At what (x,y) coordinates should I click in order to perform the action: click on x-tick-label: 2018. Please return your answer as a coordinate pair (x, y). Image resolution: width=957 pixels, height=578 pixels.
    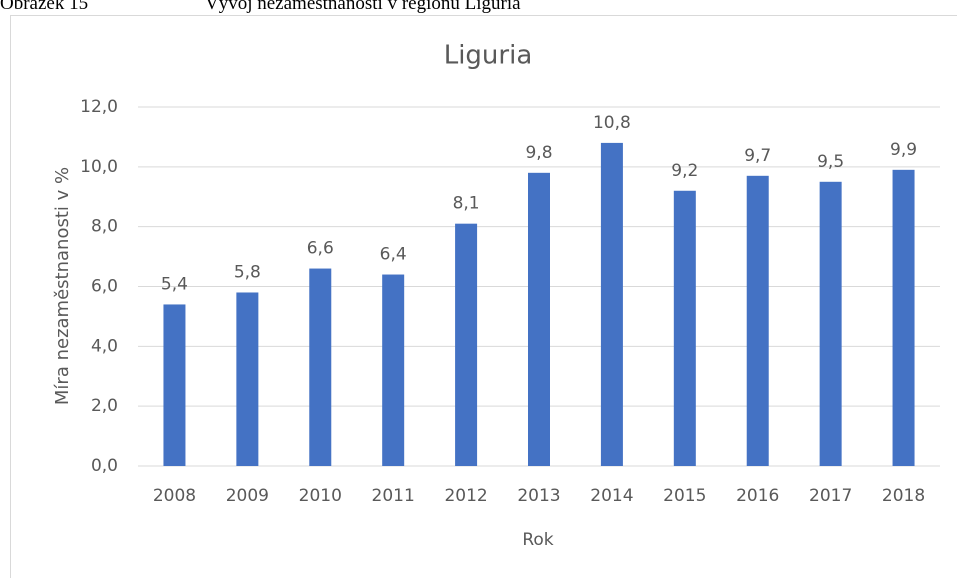
    Looking at the image, I should click on (903, 496).